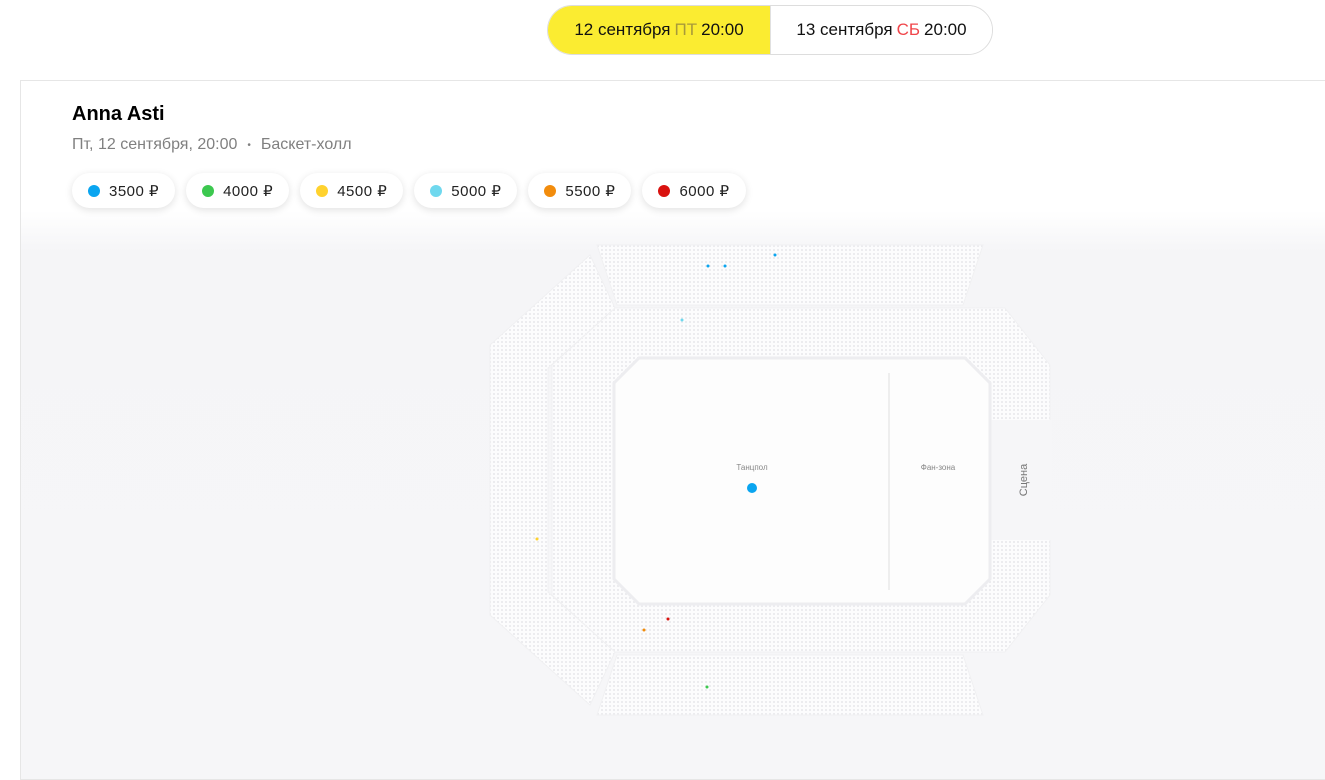 The height and width of the screenshot is (780, 1325). I want to click on event-title: Anna Asti, so click(118, 114).